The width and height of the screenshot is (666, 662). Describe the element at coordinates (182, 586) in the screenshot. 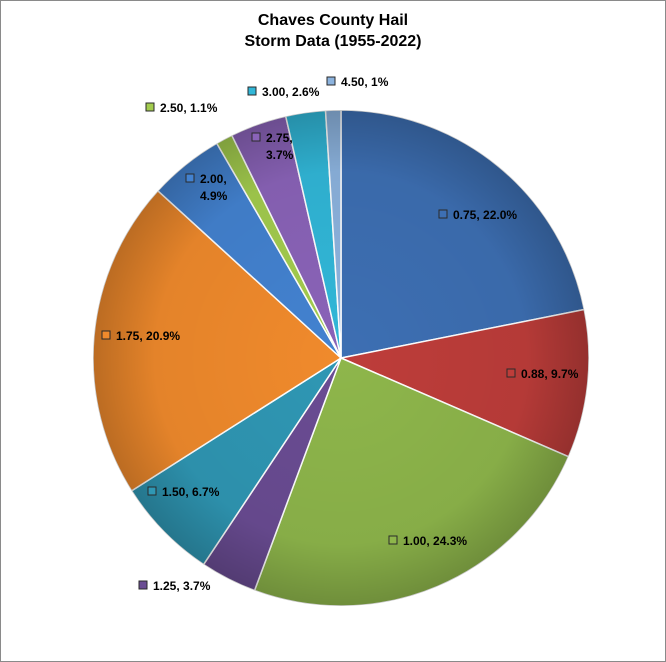

I see `data-label-text: 1.25, 3.7%` at that location.